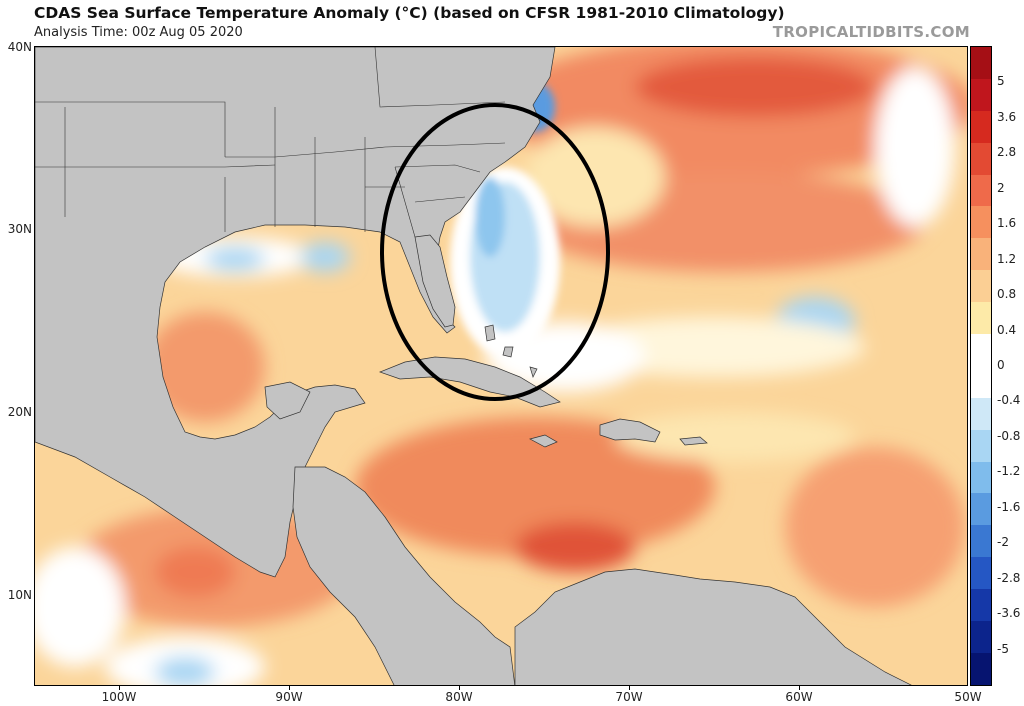 Image resolution: width=1024 pixels, height=706 pixels. Describe the element at coordinates (289, 697) in the screenshot. I see `lon-label-90w: 90W` at that location.